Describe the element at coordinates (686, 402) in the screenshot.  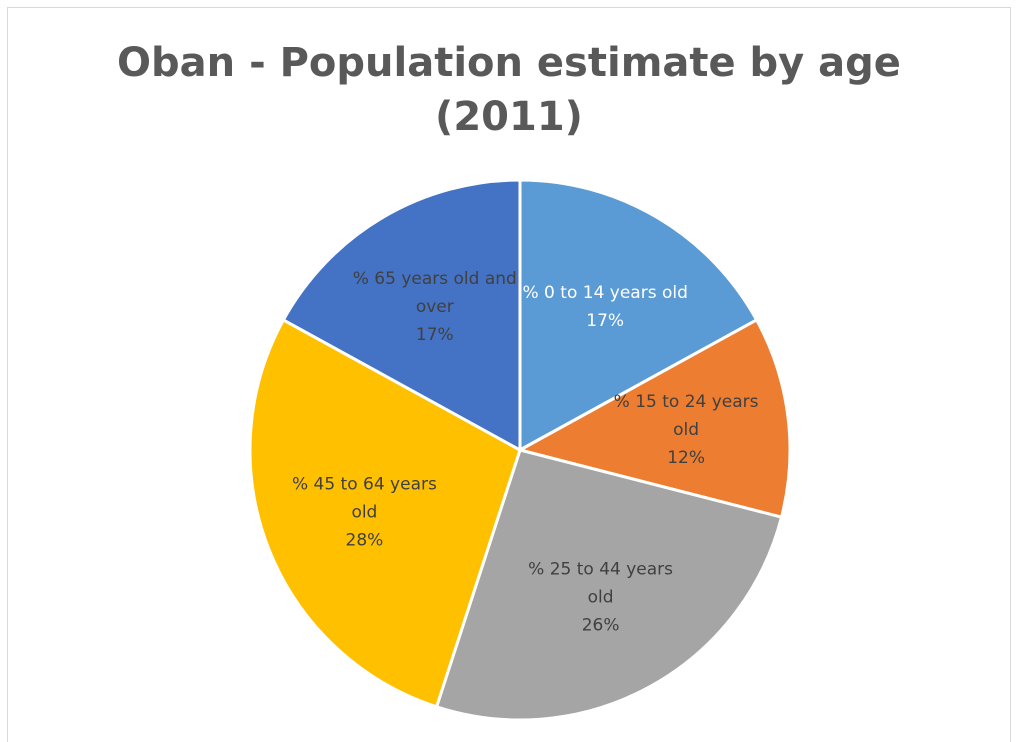
I see `pie-data-label-2-line-1: % 15 to 24 years` at that location.